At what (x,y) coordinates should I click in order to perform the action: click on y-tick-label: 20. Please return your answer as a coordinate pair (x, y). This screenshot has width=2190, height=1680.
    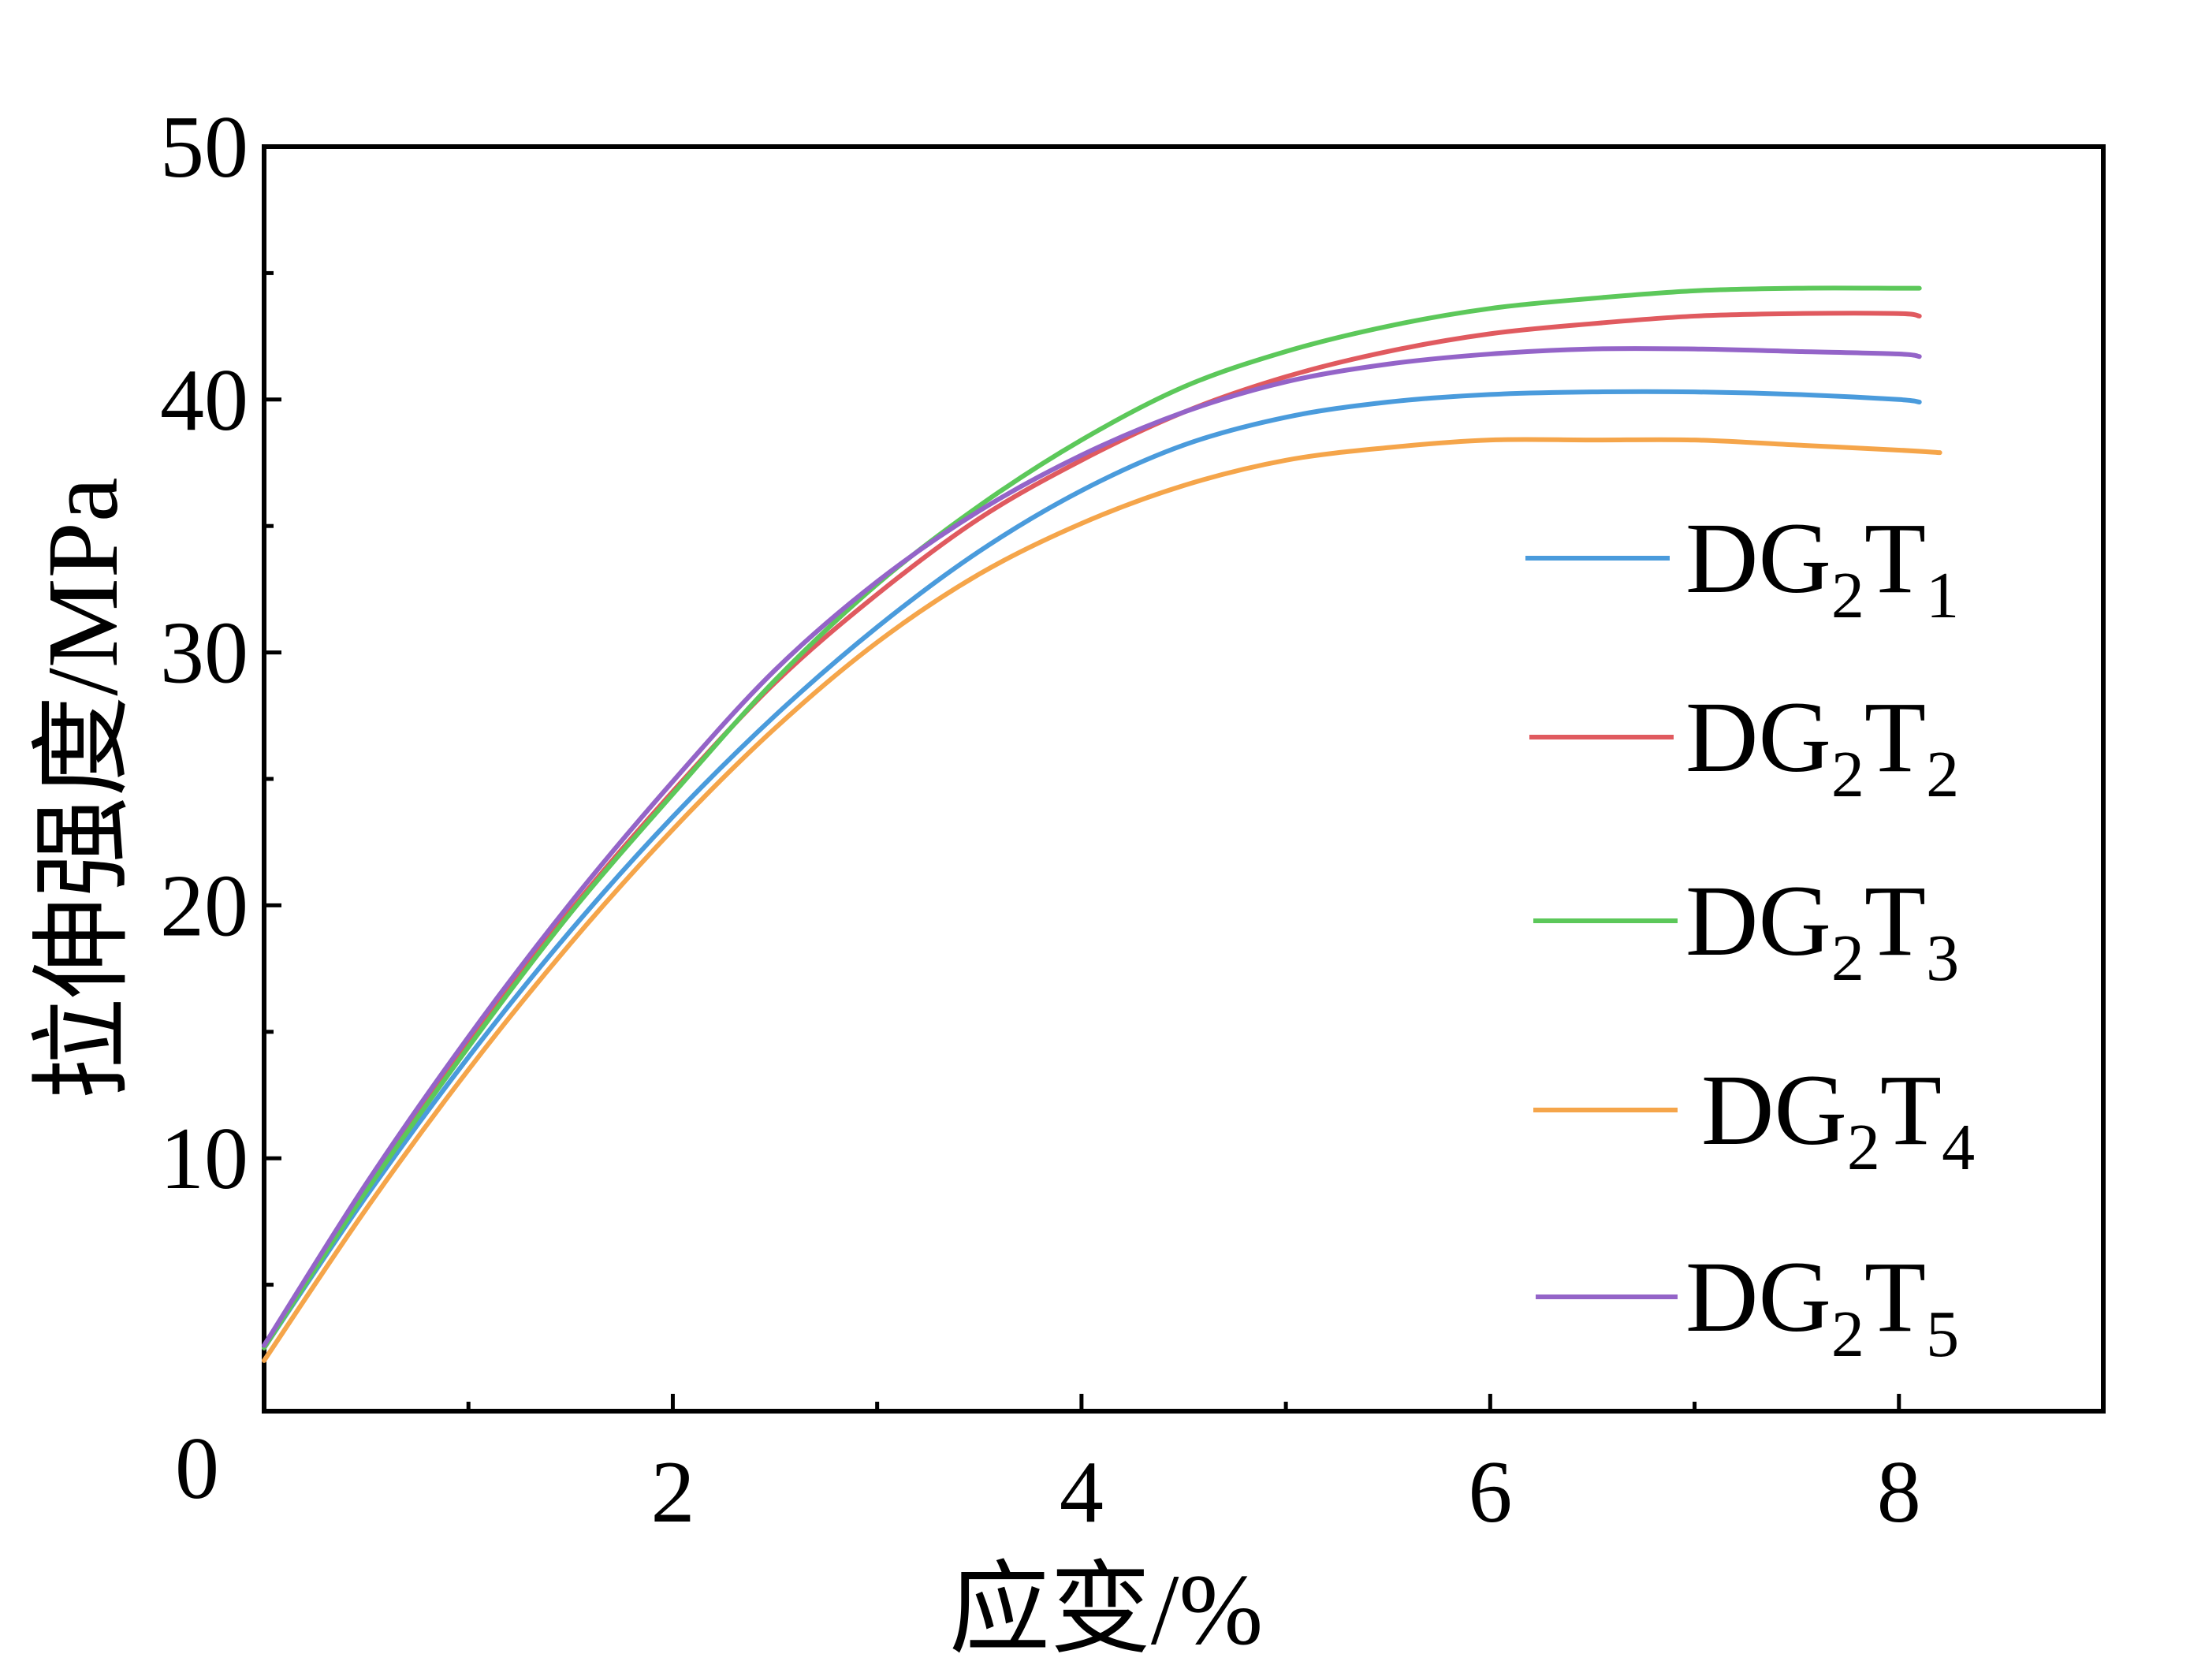
    Looking at the image, I should click on (204, 906).